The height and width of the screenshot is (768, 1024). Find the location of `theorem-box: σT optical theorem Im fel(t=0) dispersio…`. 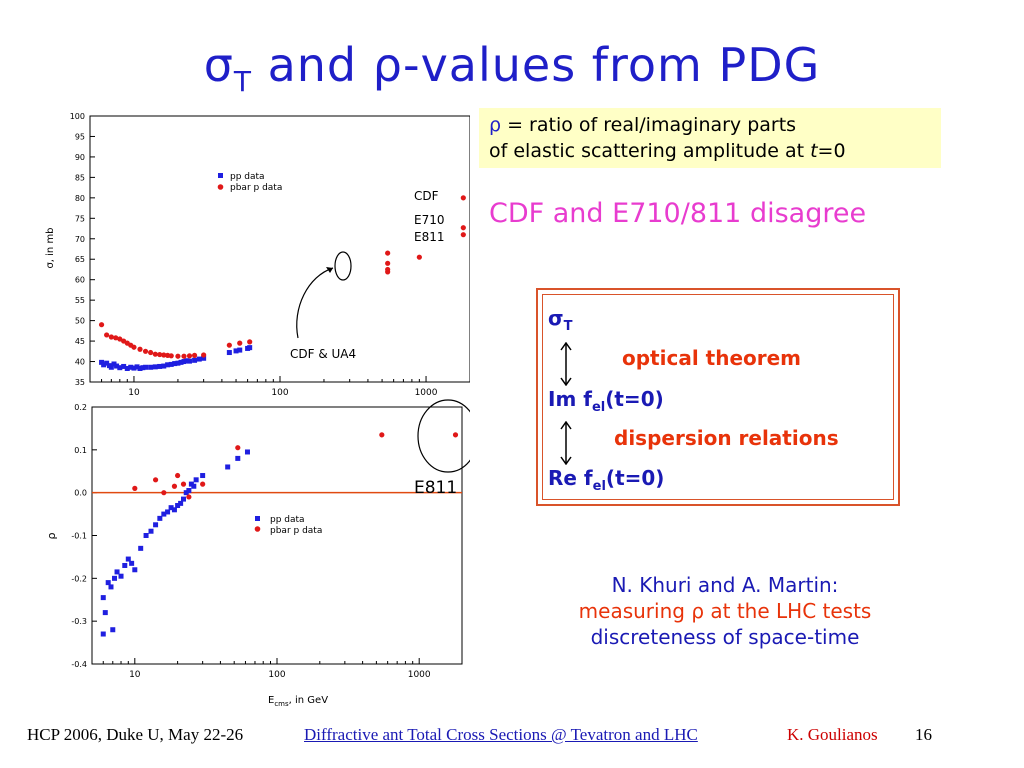

theorem-box: σT optical theorem Im fel(t=0) dispersio… is located at coordinates (718, 397).